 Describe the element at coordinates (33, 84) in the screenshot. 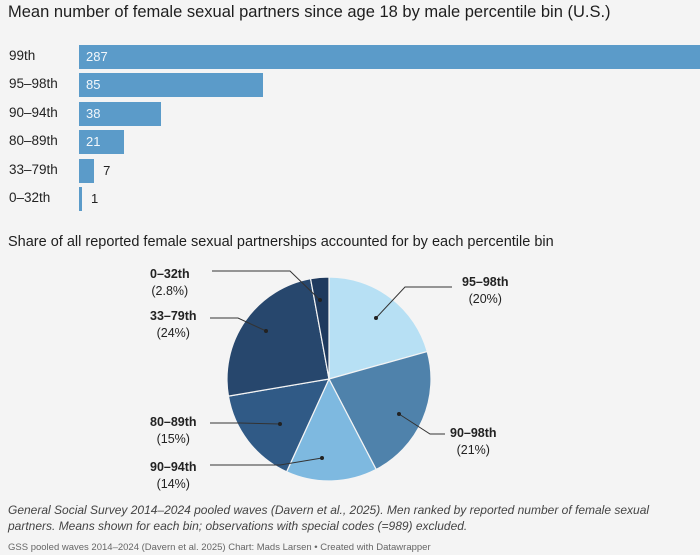

I see `bar-category-label: 95–98th` at that location.